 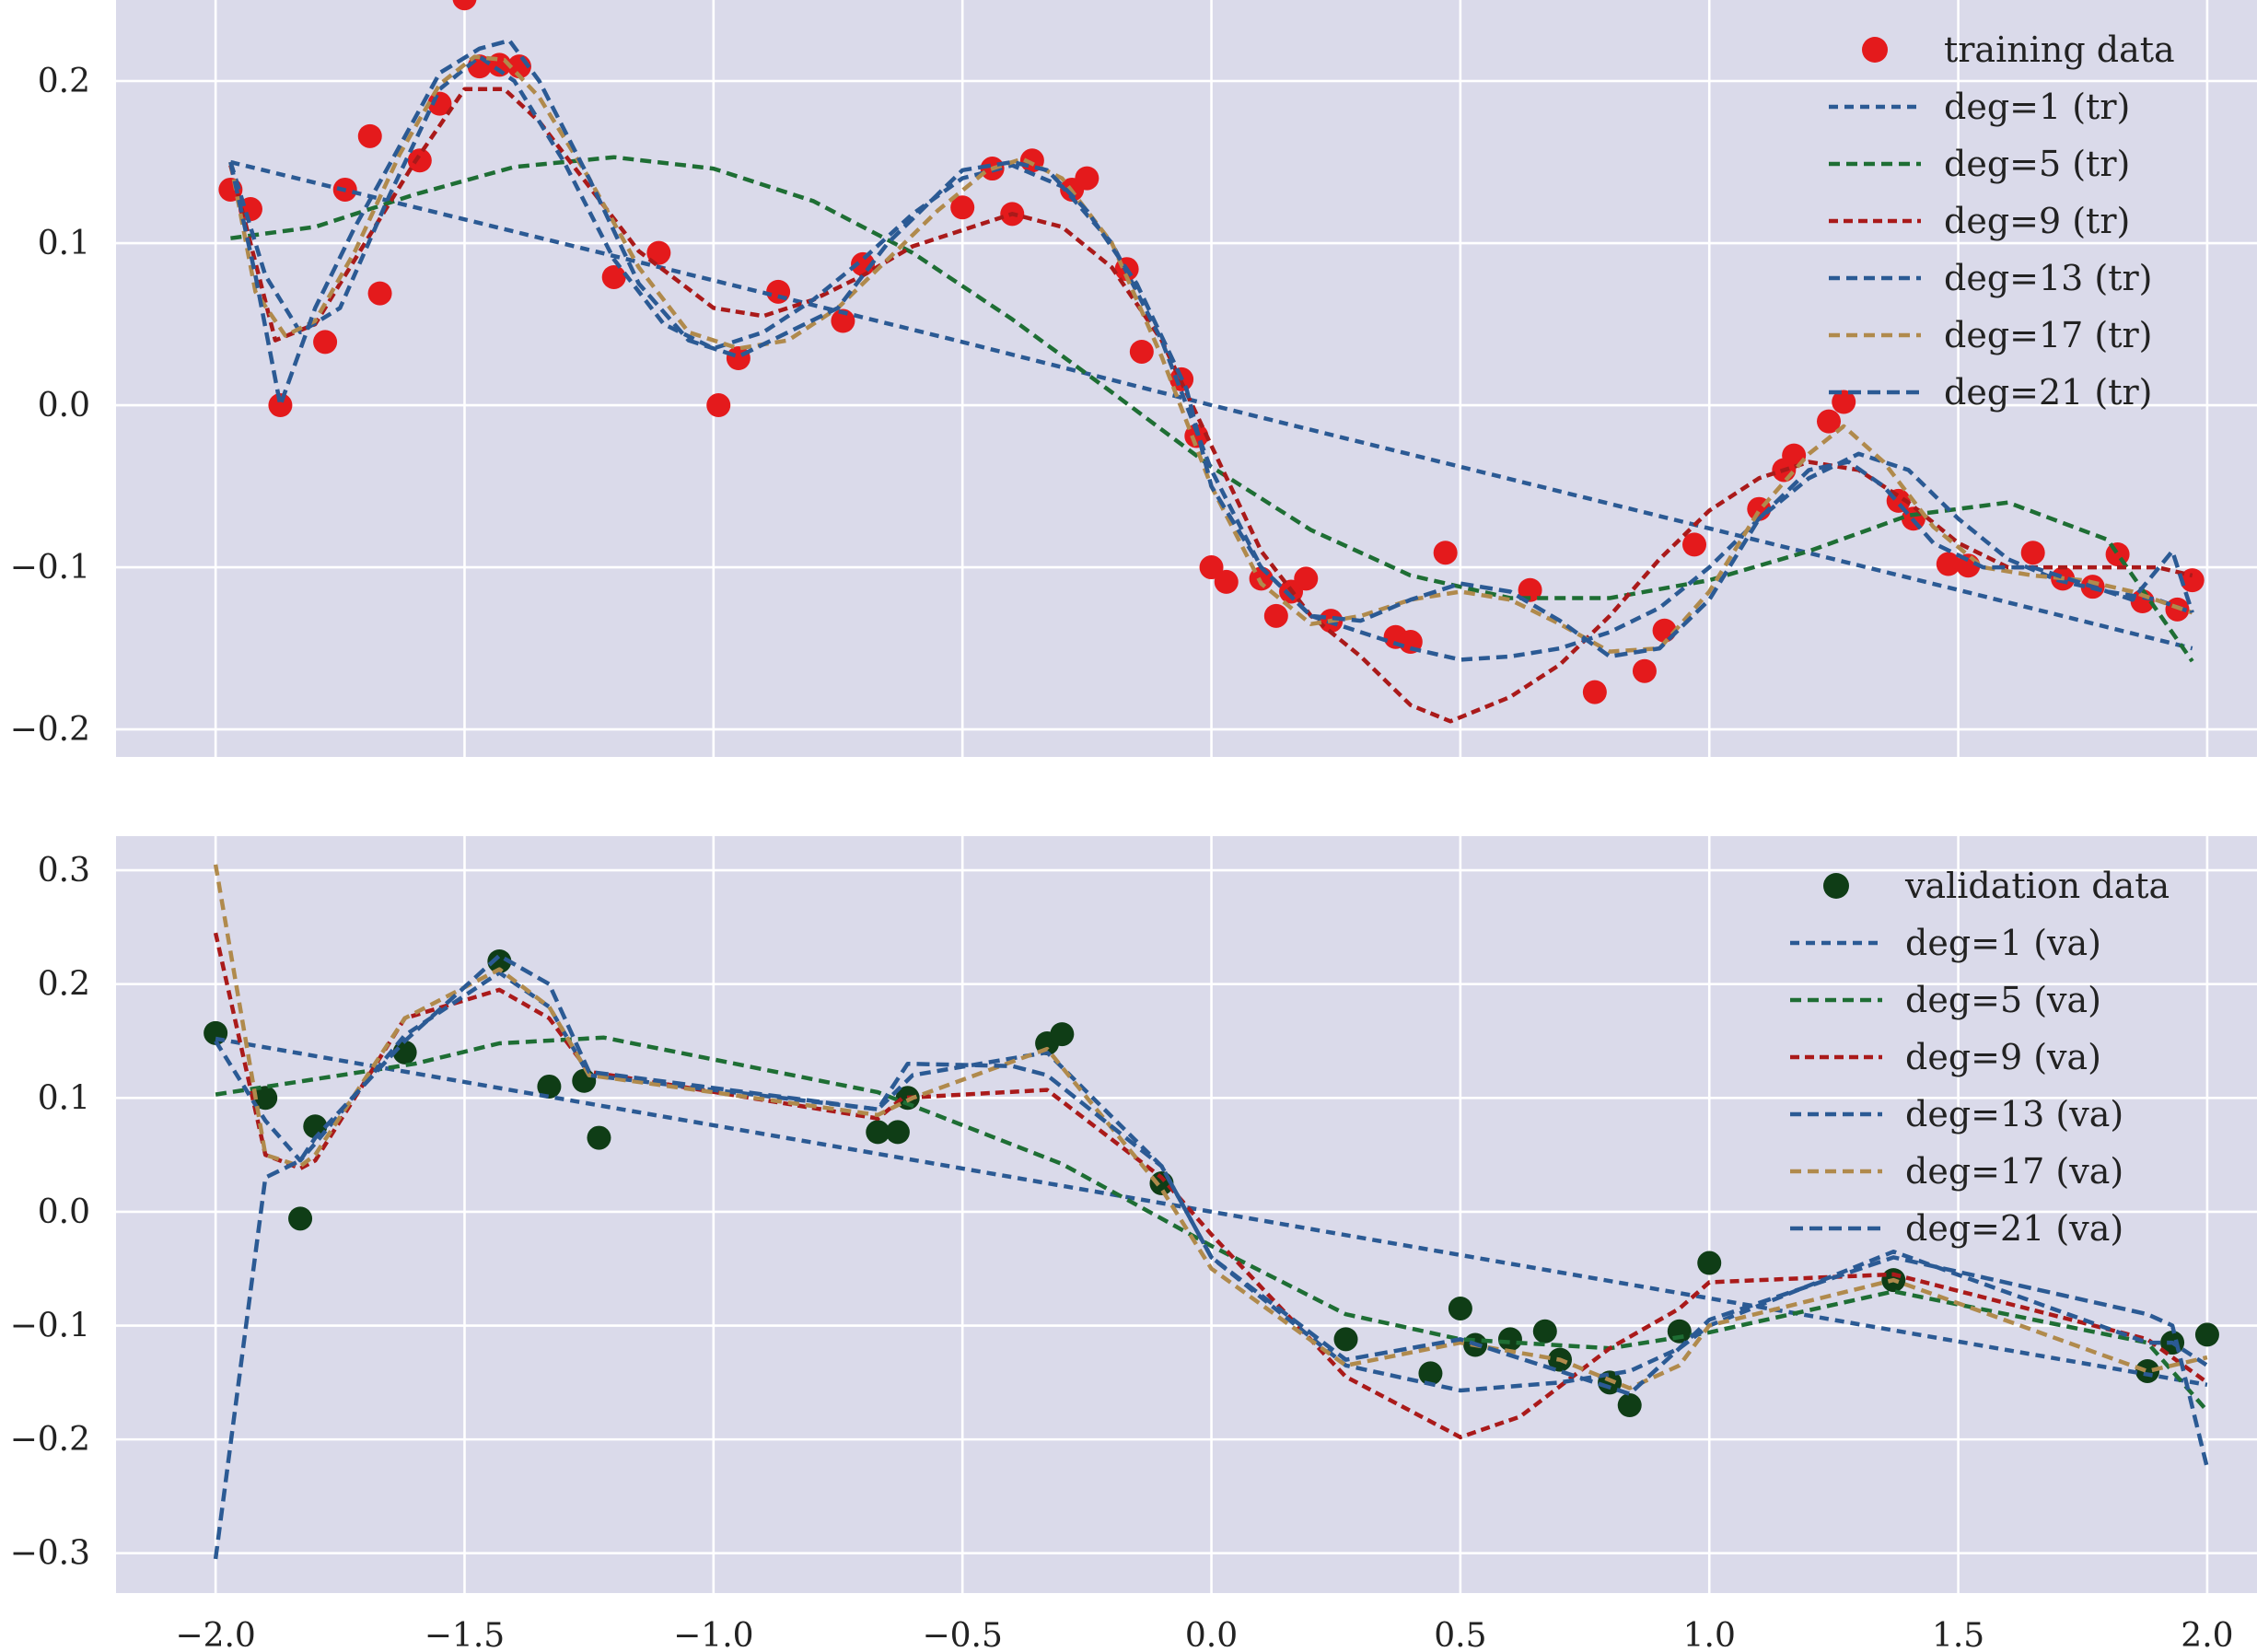 What do you see at coordinates (2207, 1634) in the screenshot?
I see `xtick-label: 2.0` at bounding box center [2207, 1634].